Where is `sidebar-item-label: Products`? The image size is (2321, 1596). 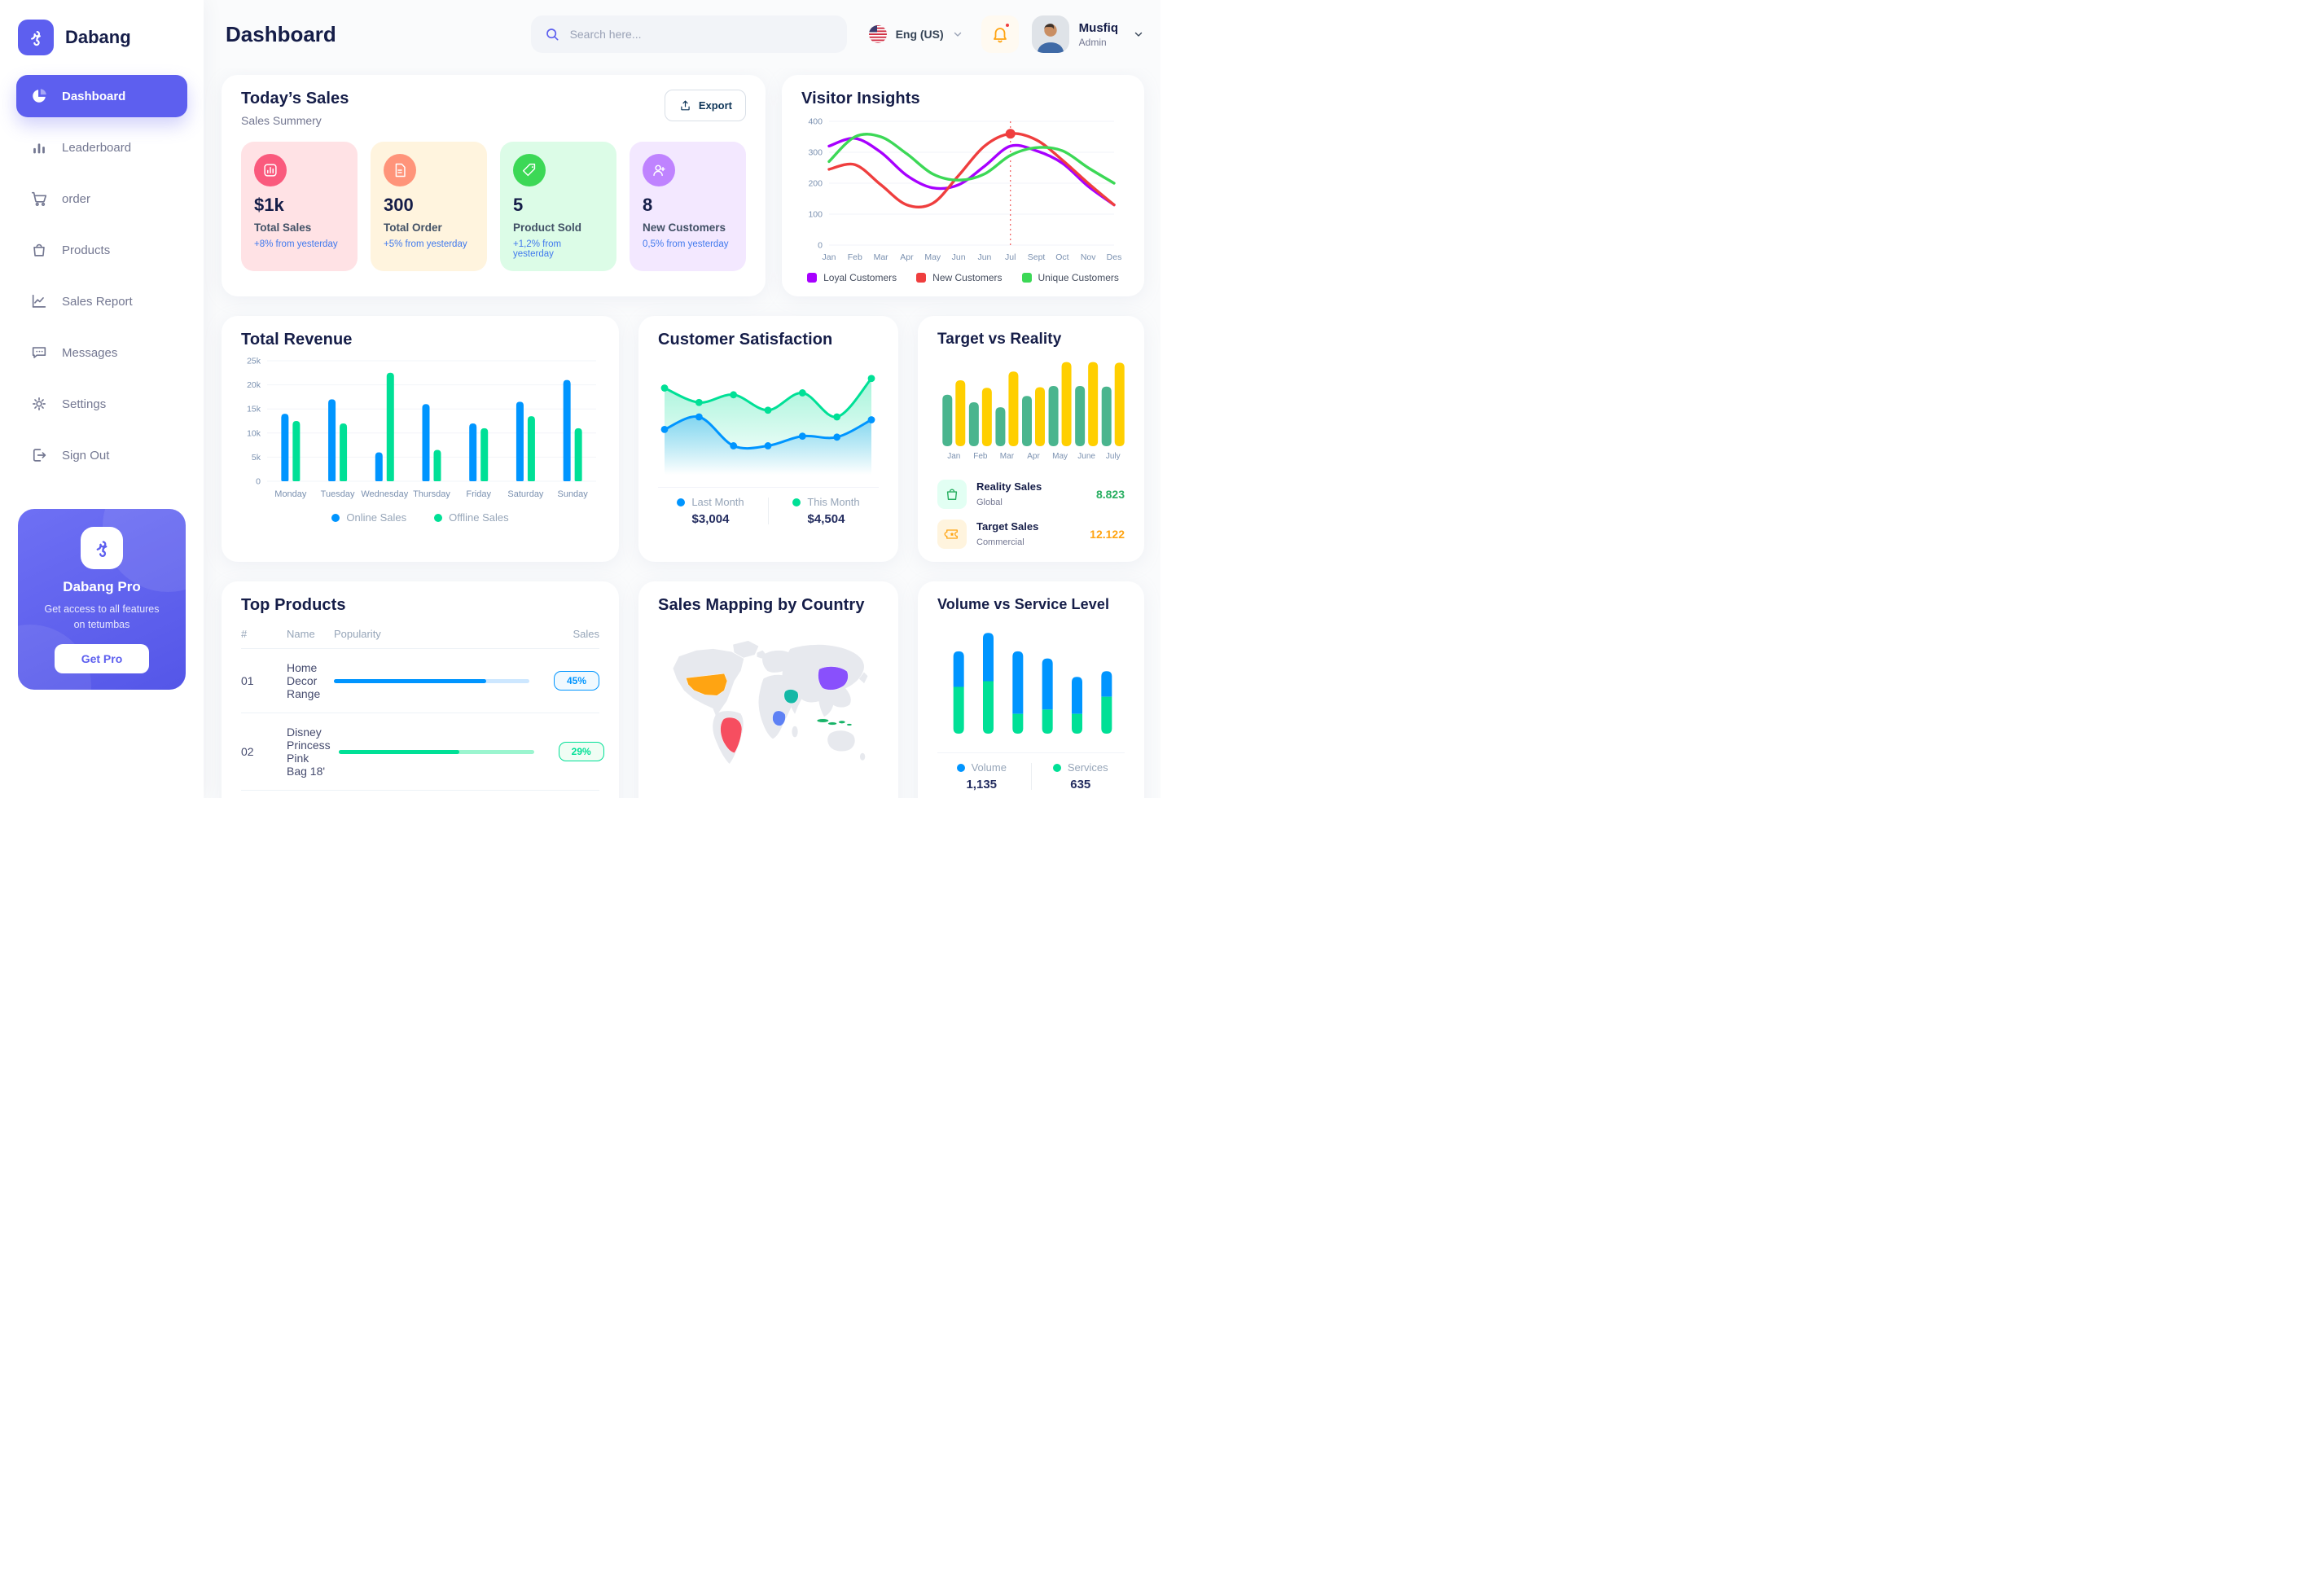 sidebar-item-label: Products is located at coordinates (86, 250).